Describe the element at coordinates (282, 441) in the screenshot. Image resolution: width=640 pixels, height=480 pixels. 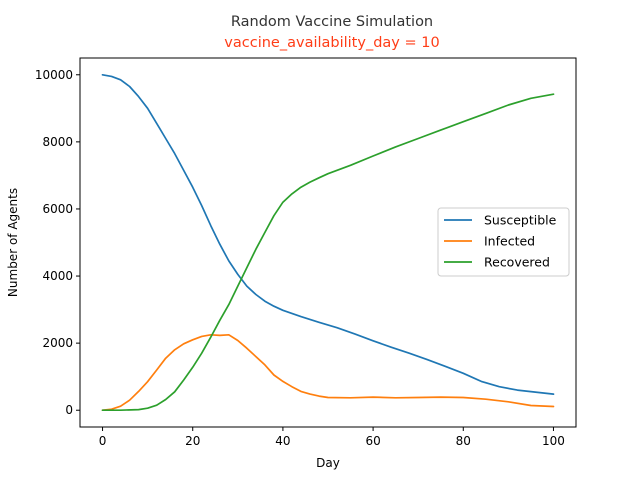
I see `x-tick-label: 40` at that location.